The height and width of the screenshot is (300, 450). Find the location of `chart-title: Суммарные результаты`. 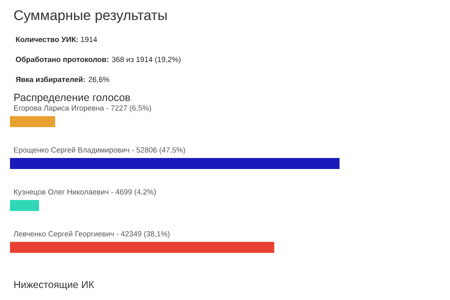

chart-title: Суммарные результаты is located at coordinates (90, 16).